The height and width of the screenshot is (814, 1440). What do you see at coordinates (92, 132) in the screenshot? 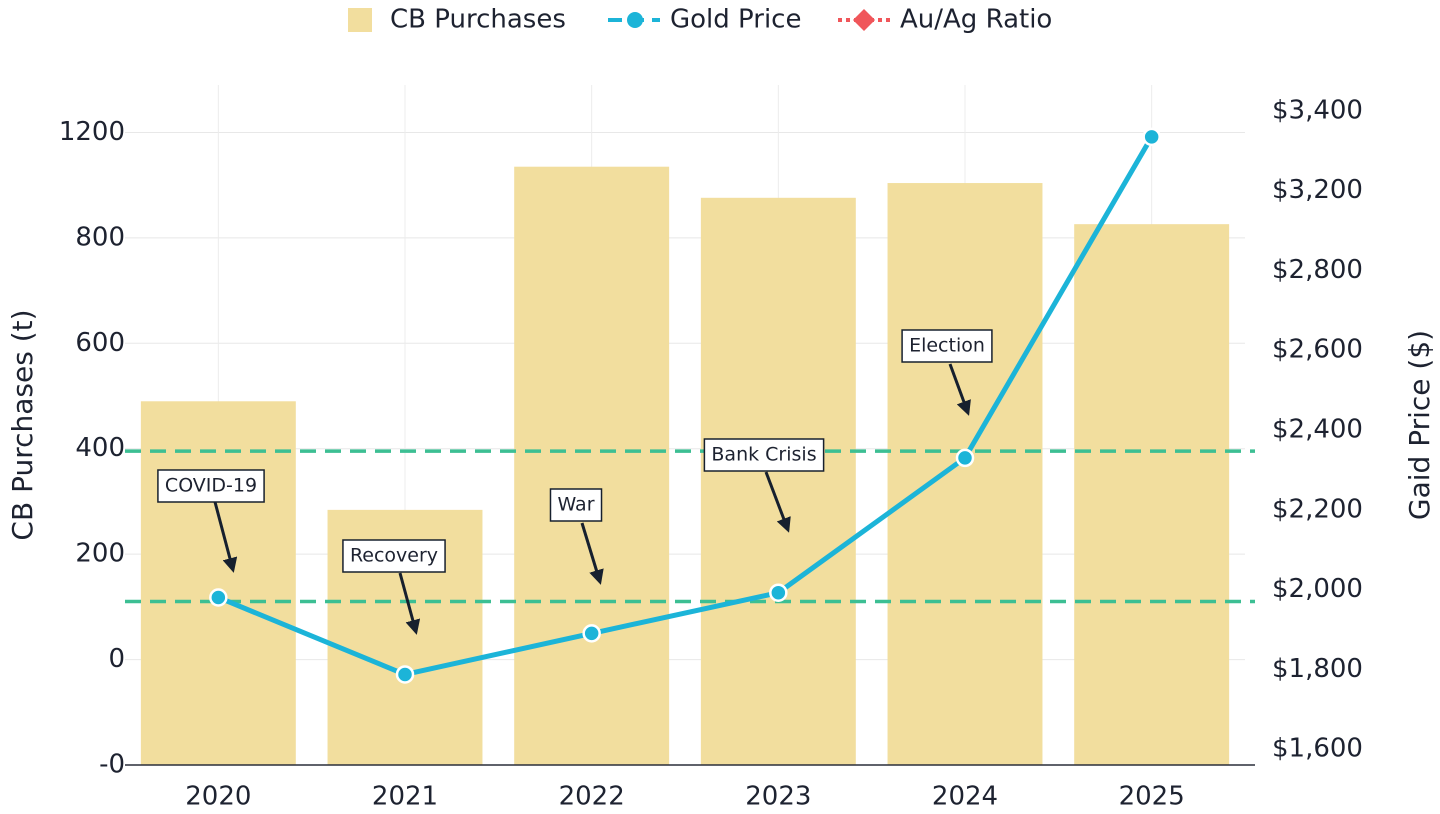
I see `y-tick-label: 1200` at bounding box center [92, 132].